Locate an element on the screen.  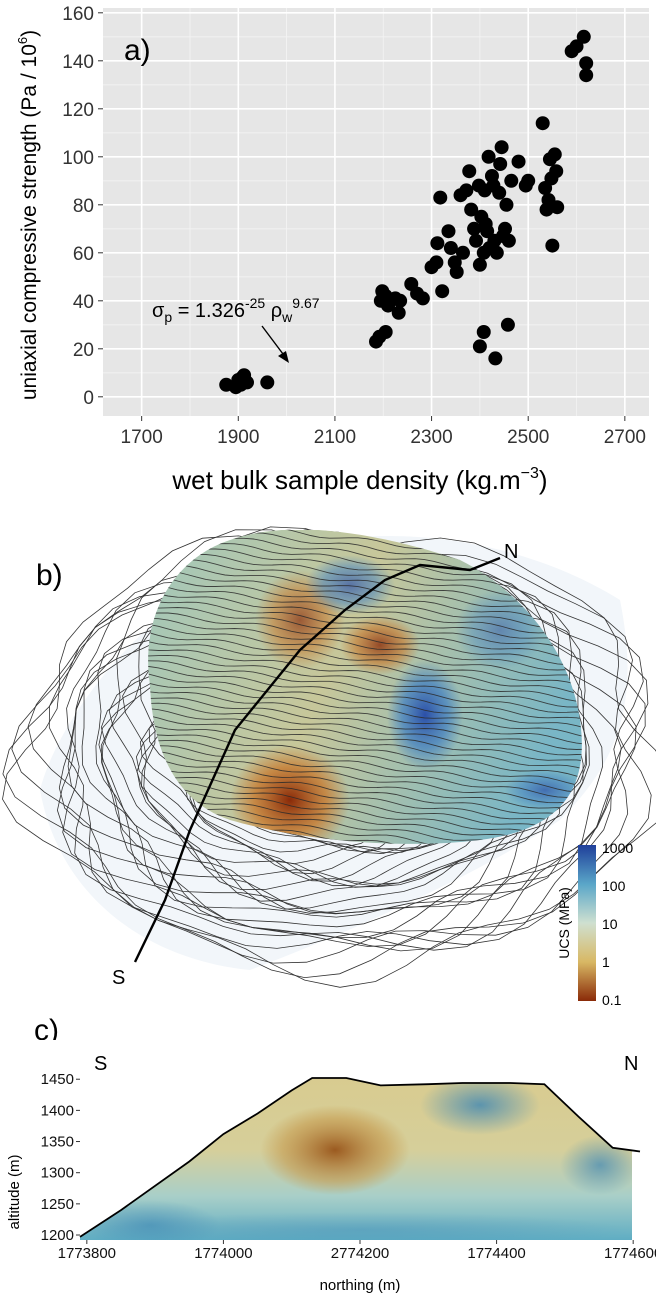
y-tick-label: 1400 is located at coordinates (57, 1110).